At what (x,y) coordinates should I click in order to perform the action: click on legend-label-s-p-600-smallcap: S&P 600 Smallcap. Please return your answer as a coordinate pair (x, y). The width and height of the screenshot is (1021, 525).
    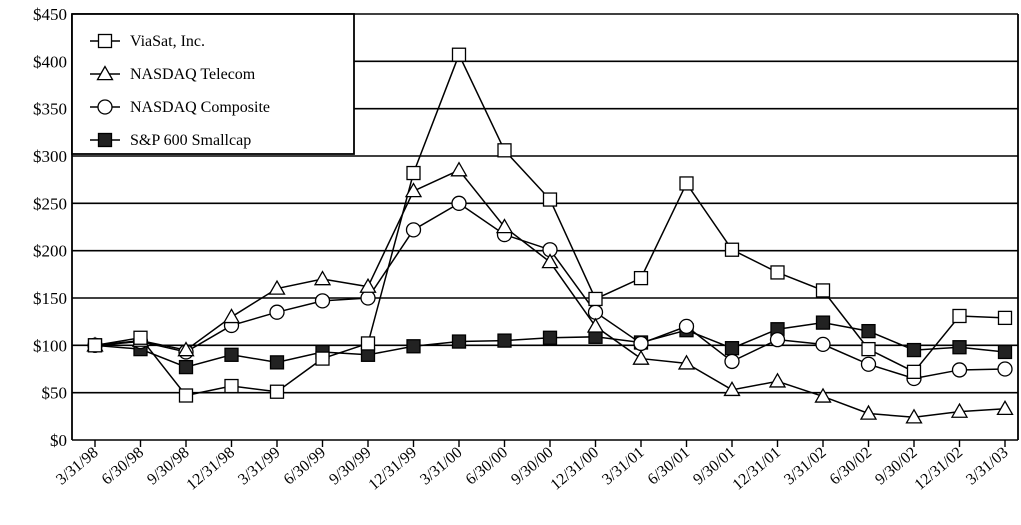
    Looking at the image, I should click on (190, 140).